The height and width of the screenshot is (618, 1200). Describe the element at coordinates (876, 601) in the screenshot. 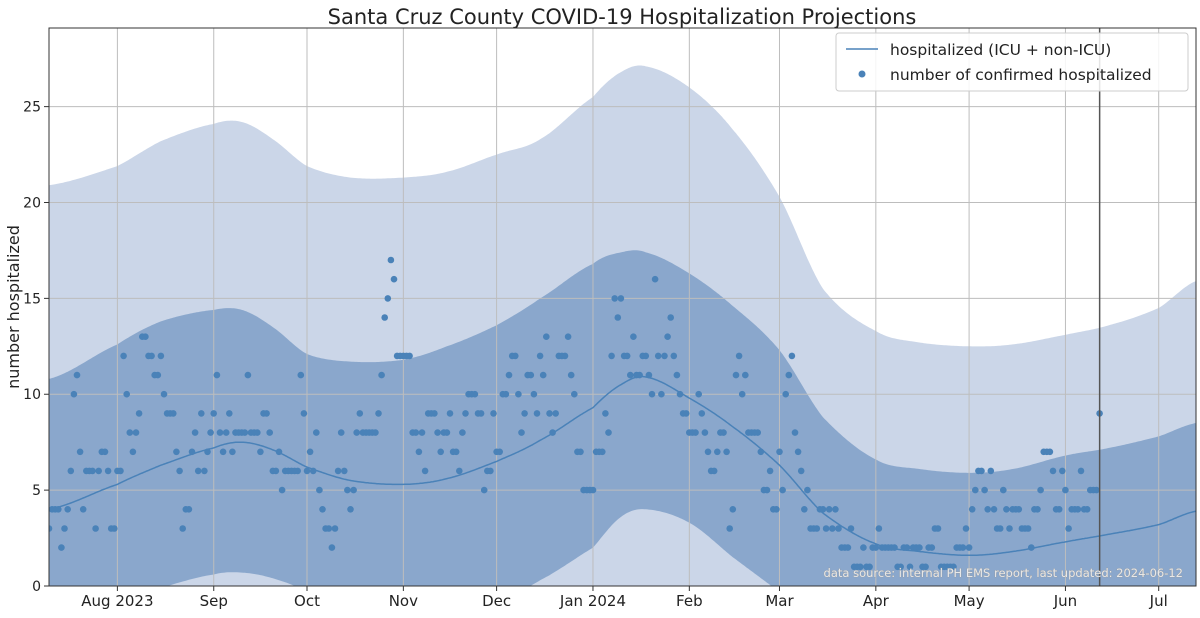

I see `x-tick-label: Apr` at that location.